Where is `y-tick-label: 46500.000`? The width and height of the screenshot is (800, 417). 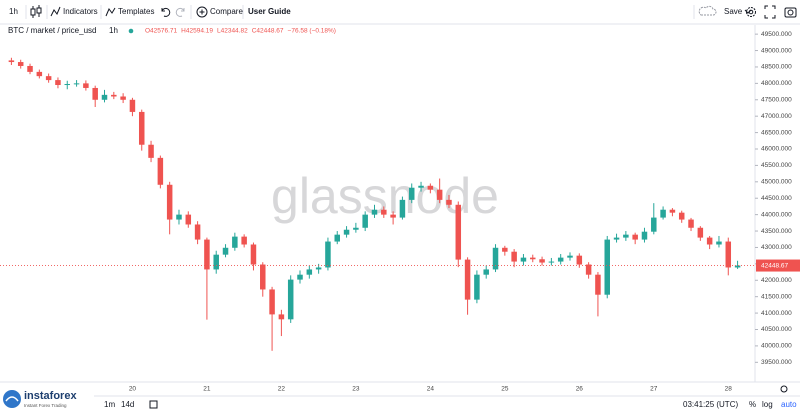 y-tick-label: 46500.000 is located at coordinates (776, 132).